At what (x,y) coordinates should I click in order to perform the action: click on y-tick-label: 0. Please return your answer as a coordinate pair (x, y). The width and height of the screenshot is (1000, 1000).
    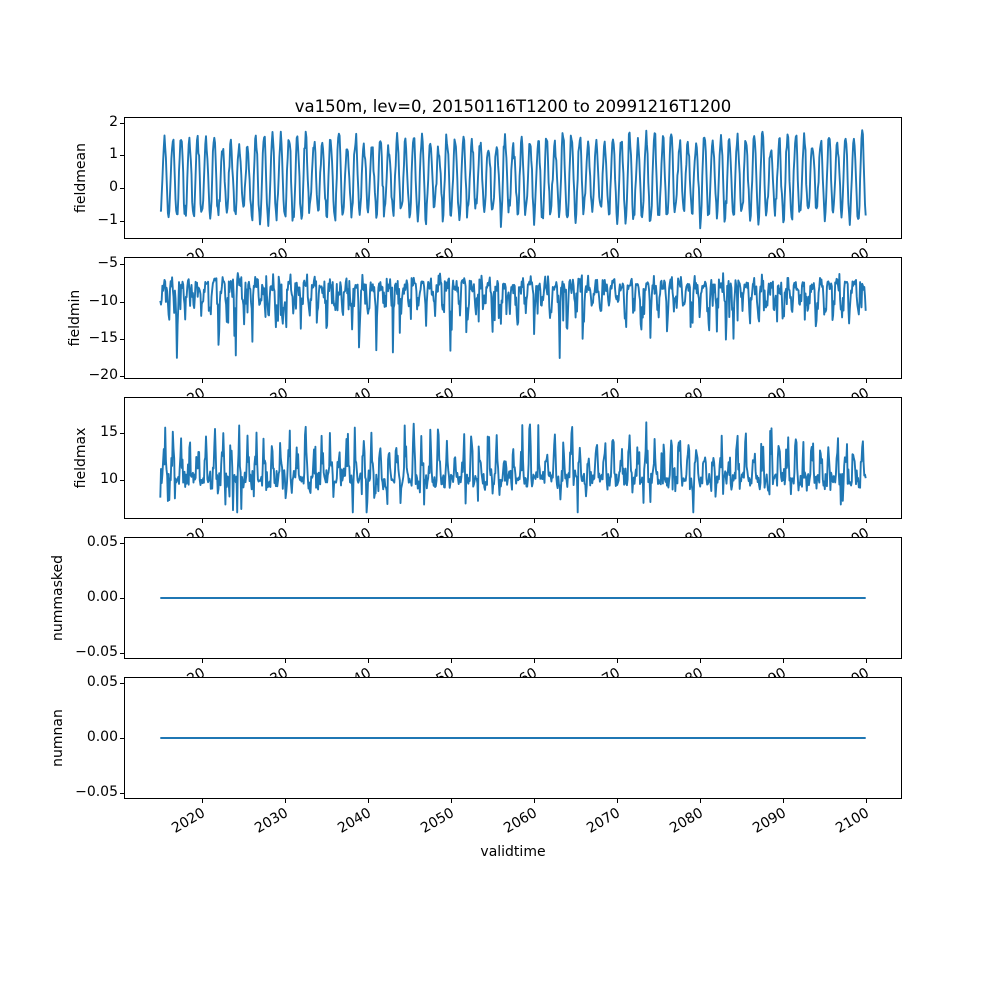
    Looking at the image, I should click on (113, 187).